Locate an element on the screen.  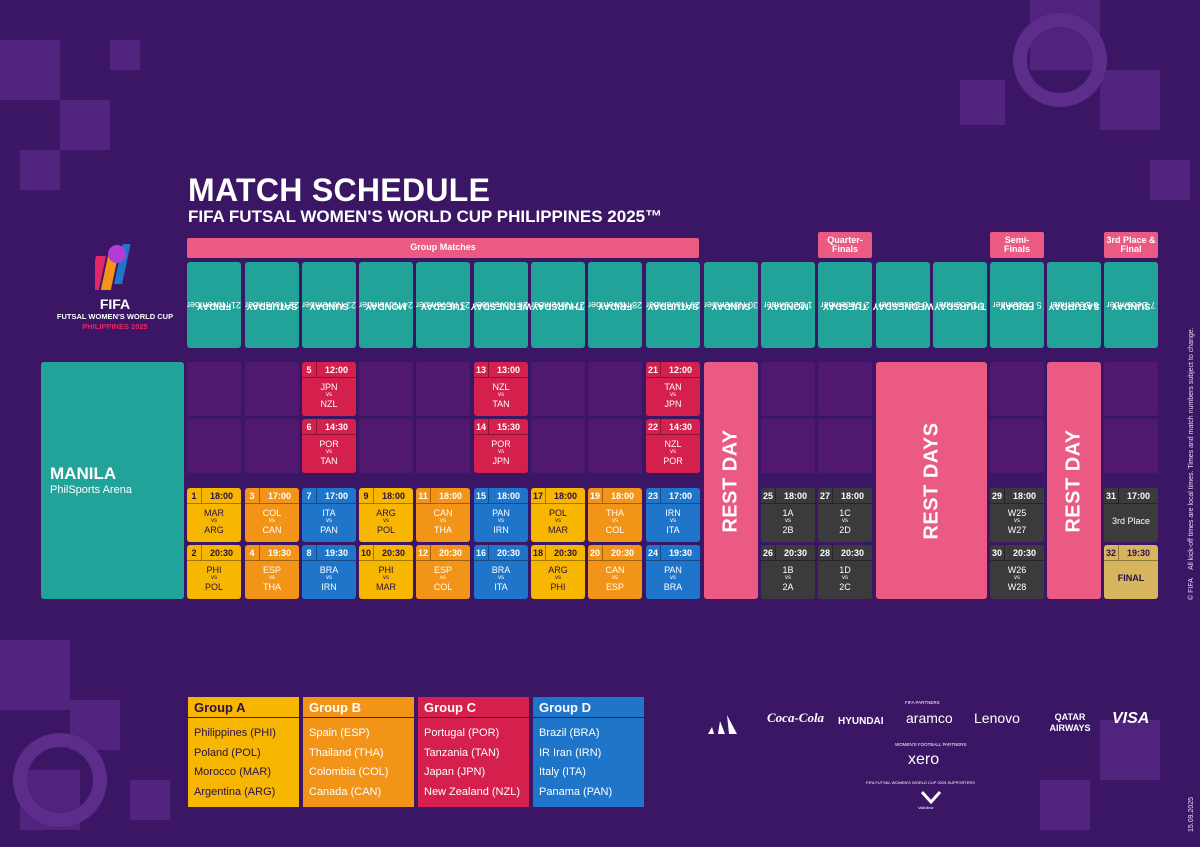
home-team: BRA is located at coordinates (501, 570).